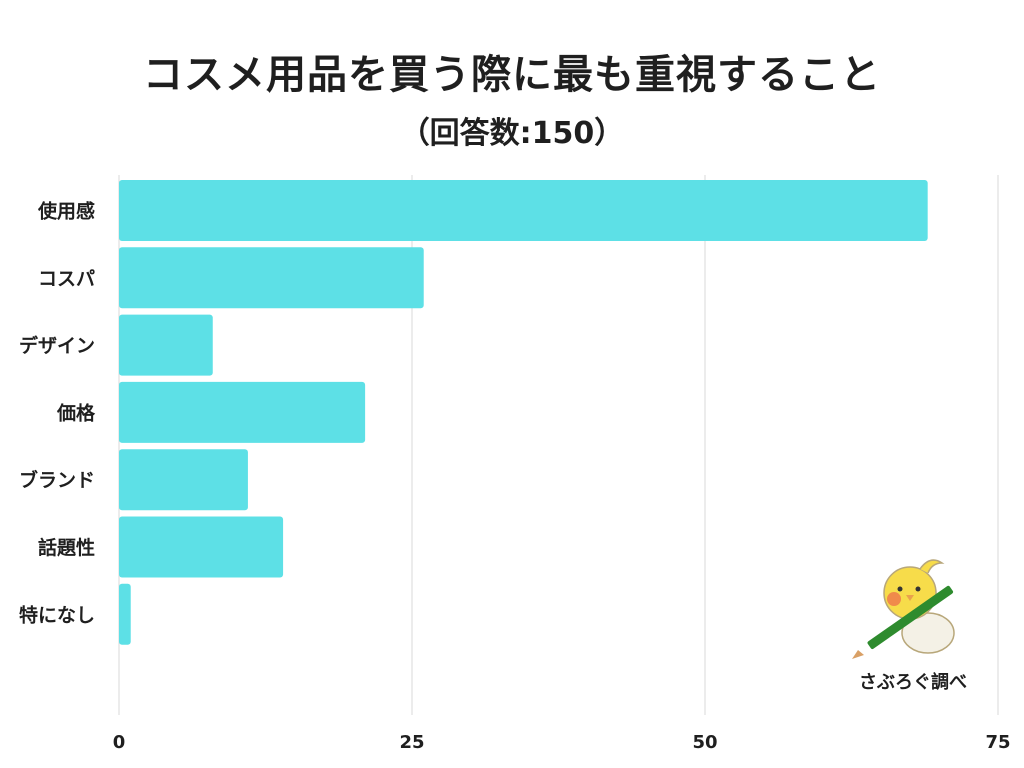 The image size is (1024, 768). I want to click on x-tick-label: 50, so click(704, 742).